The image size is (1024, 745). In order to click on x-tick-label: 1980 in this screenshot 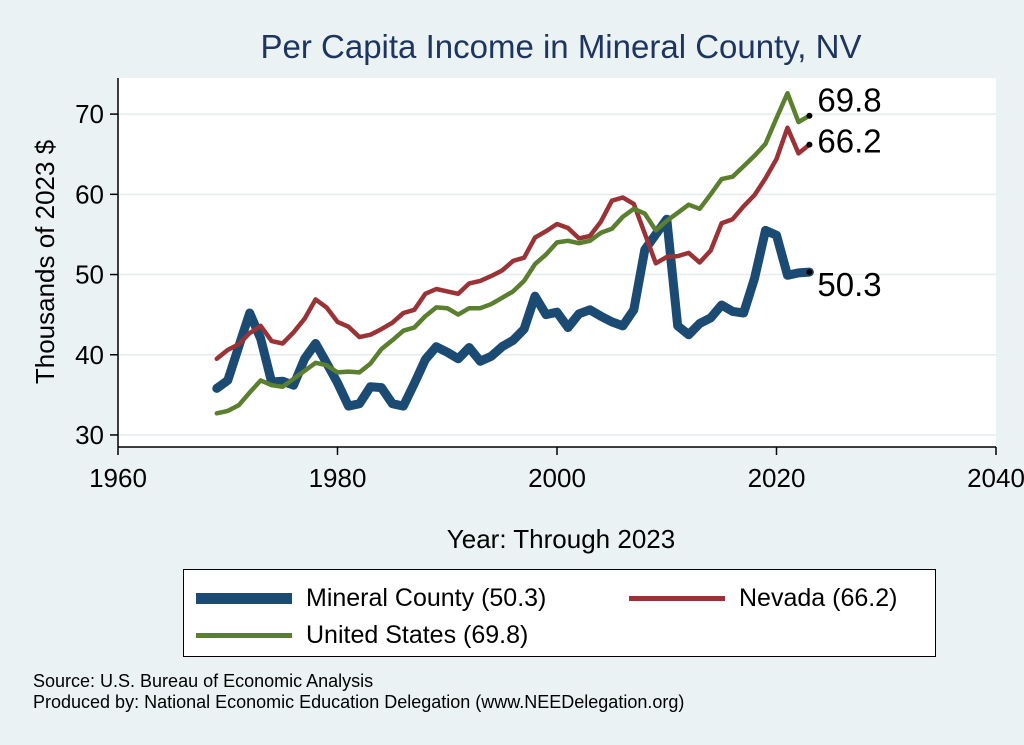, I will do `click(338, 478)`.